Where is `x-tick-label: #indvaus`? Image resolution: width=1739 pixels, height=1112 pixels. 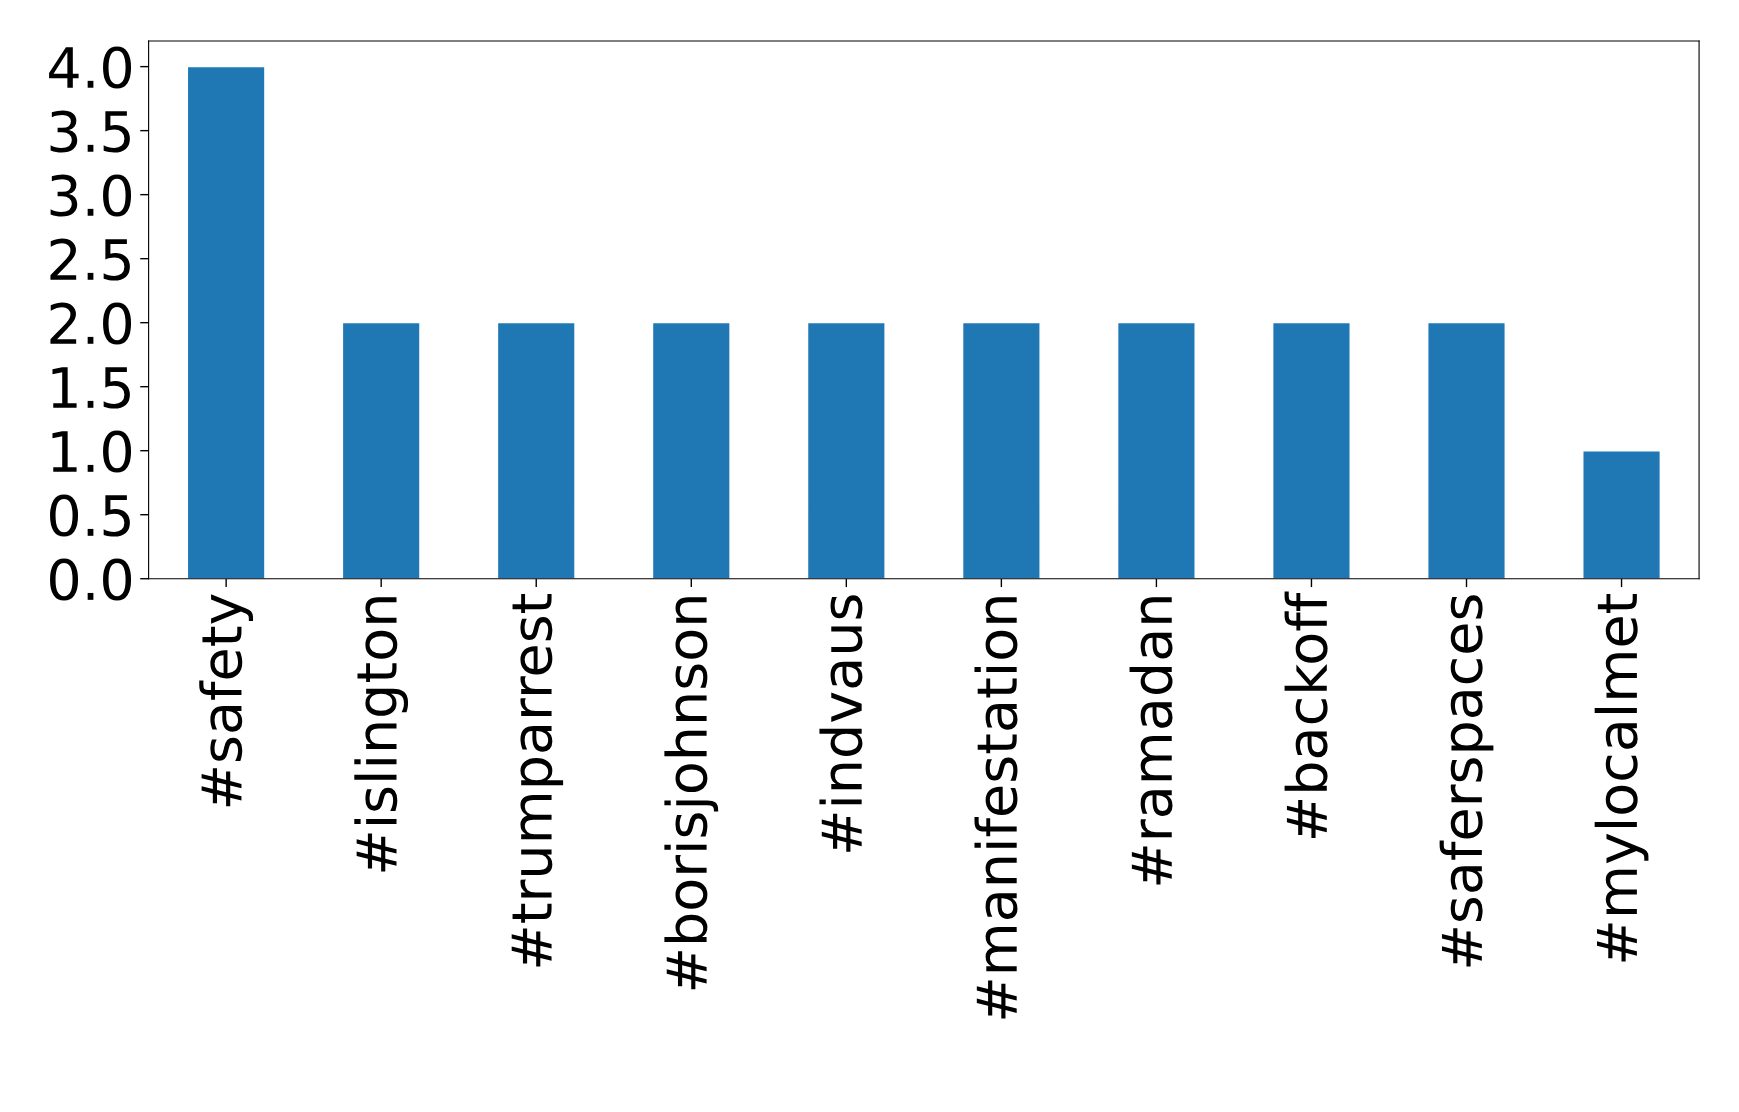 x-tick-label: #indvaus is located at coordinates (841, 723).